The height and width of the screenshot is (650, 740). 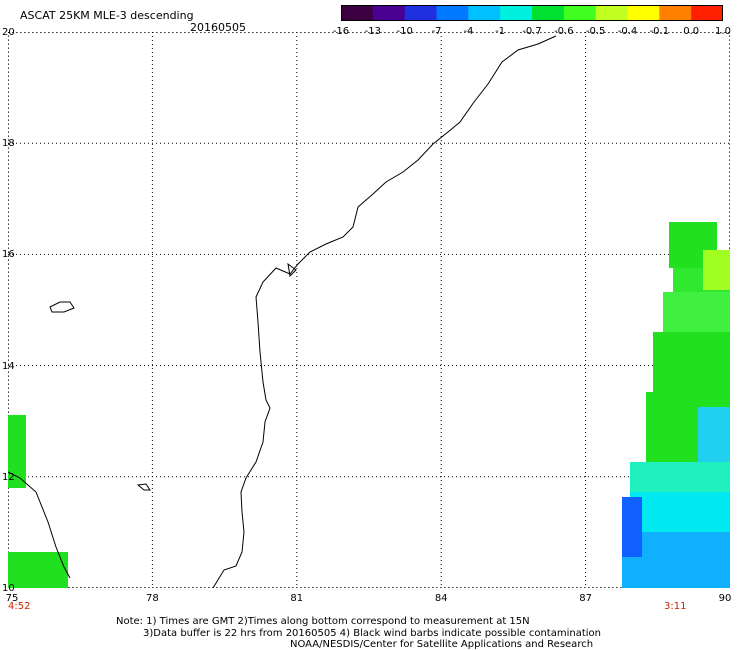 I want to click on colorbar, so click(x=532, y=13).